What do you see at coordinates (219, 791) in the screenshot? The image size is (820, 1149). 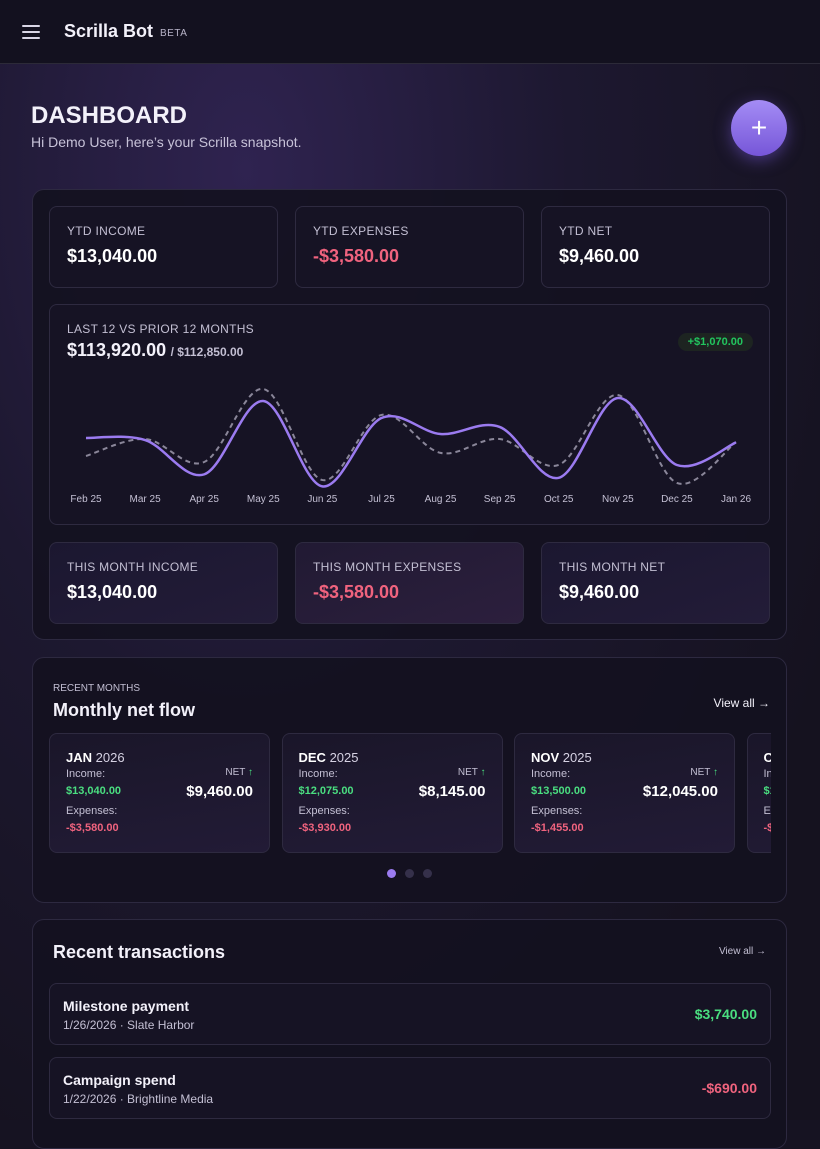 I see `net-value: $9,460.00` at bounding box center [219, 791].